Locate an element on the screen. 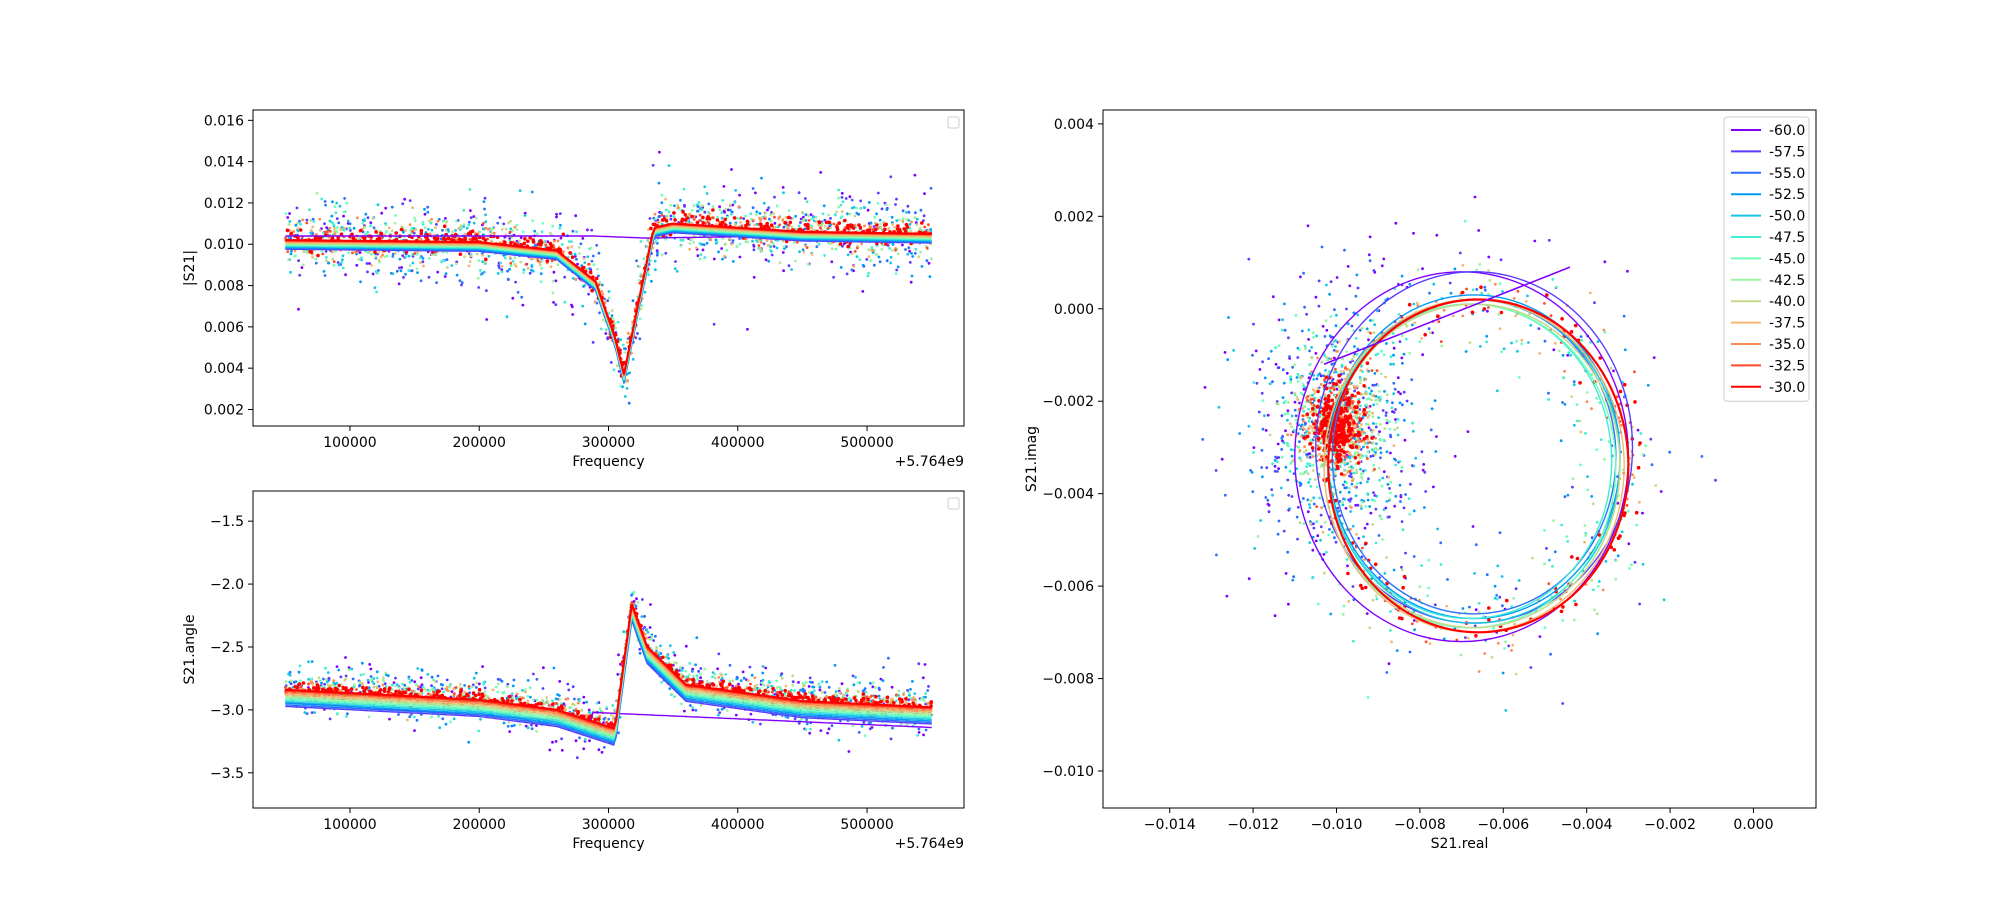 This screenshot has height=900, width=2000. x-tick-label: 100000 is located at coordinates (349, 825).